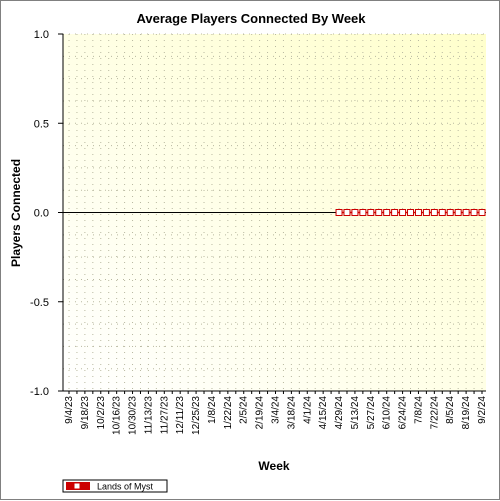 The image size is (500, 501). Describe the element at coordinates (387, 413) in the screenshot. I see `x-tick-label: 6/10/24` at that location.